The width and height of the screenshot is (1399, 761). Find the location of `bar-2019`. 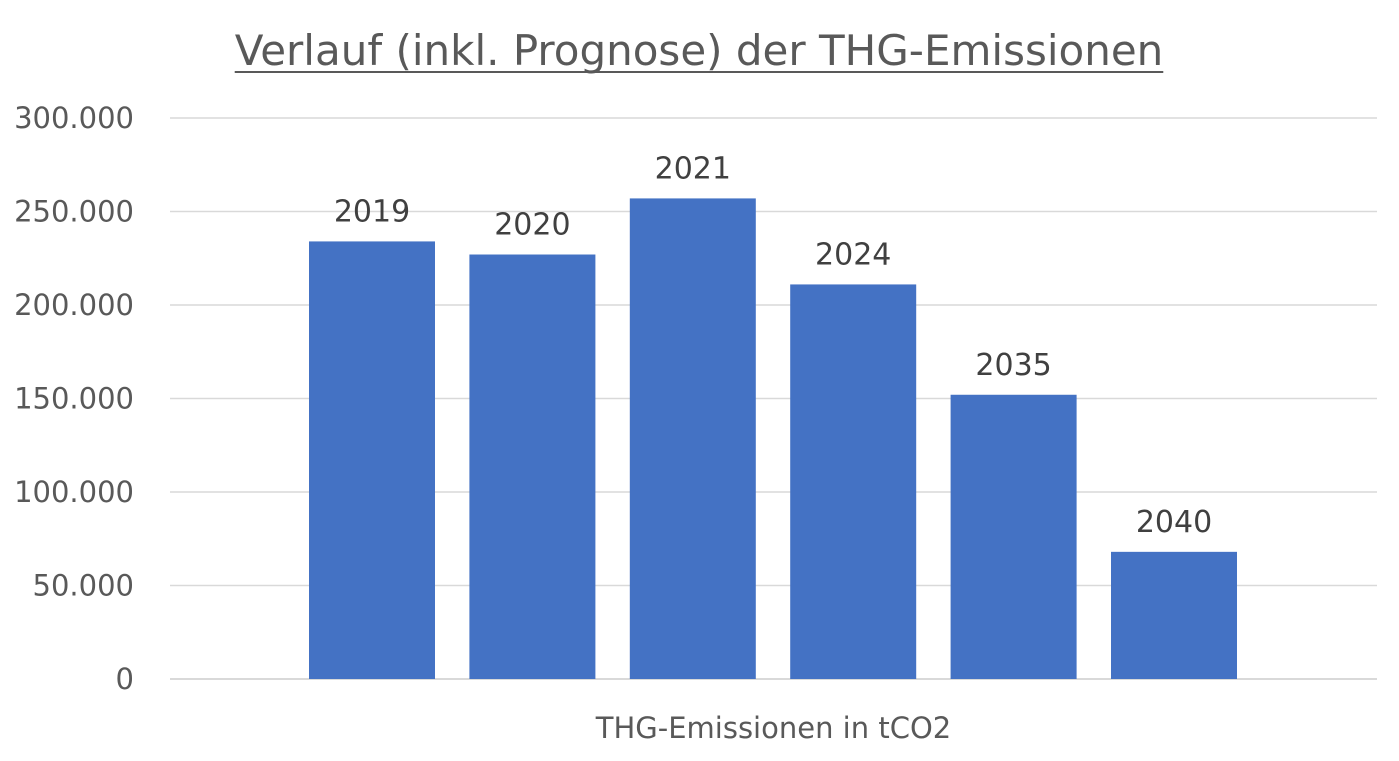

bar-2019 is located at coordinates (372, 460).